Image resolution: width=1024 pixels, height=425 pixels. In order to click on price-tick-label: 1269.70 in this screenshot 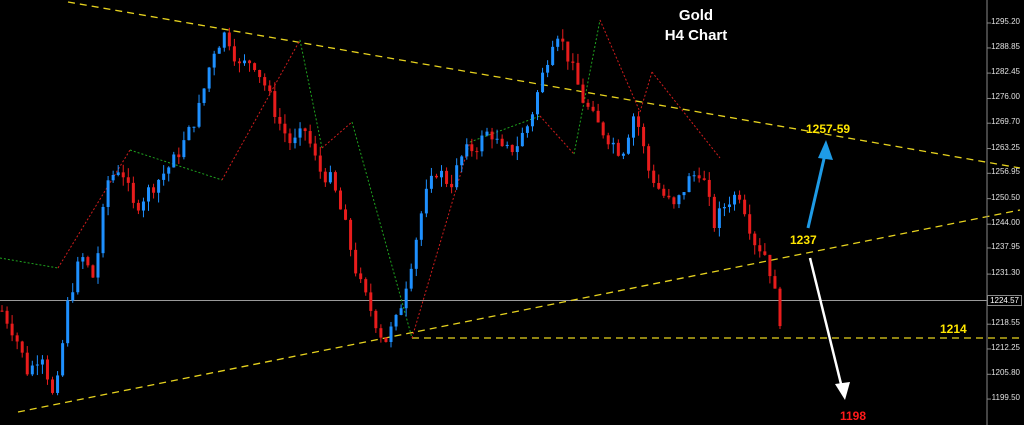, I will do `click(1005, 122)`.